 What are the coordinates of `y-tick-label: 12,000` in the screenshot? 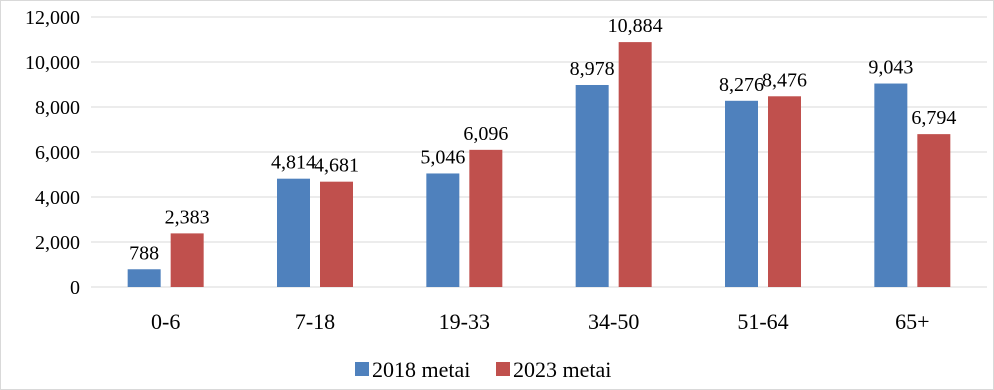 It's located at (52, 18).